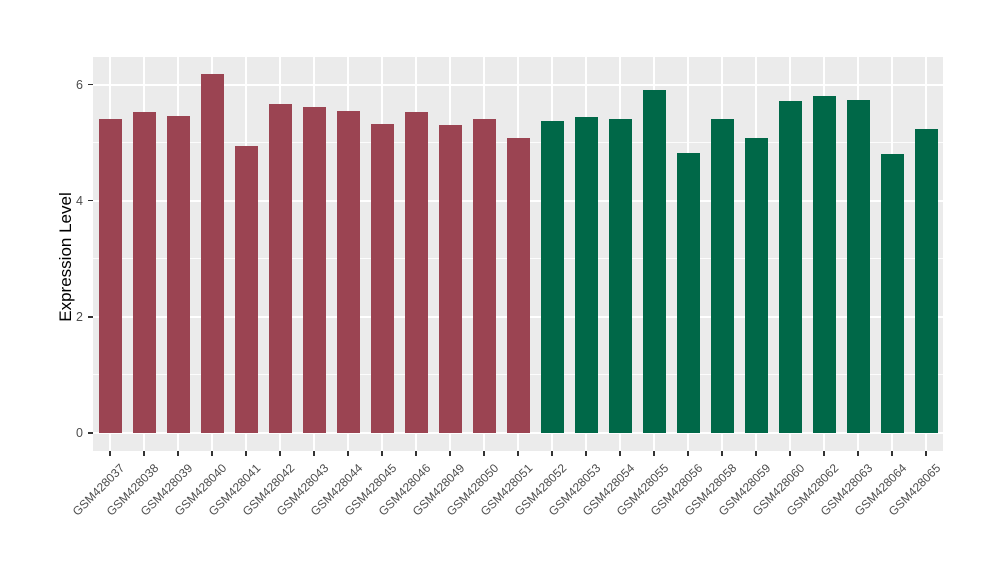  Describe the element at coordinates (79, 433) in the screenshot. I see `y-tick-label: 0` at that location.